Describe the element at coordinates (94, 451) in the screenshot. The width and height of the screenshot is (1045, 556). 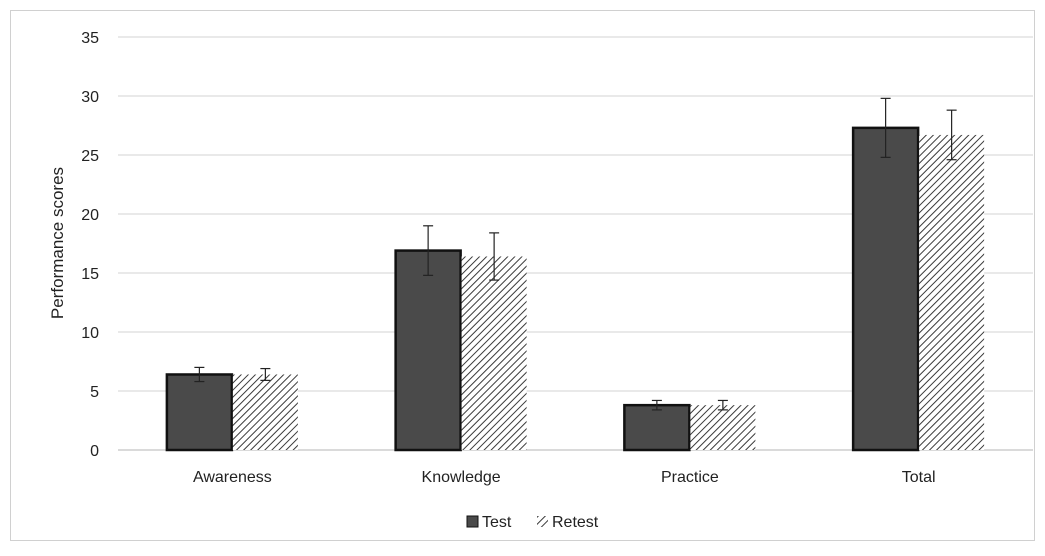
I see `y-tick-label: 0` at that location.